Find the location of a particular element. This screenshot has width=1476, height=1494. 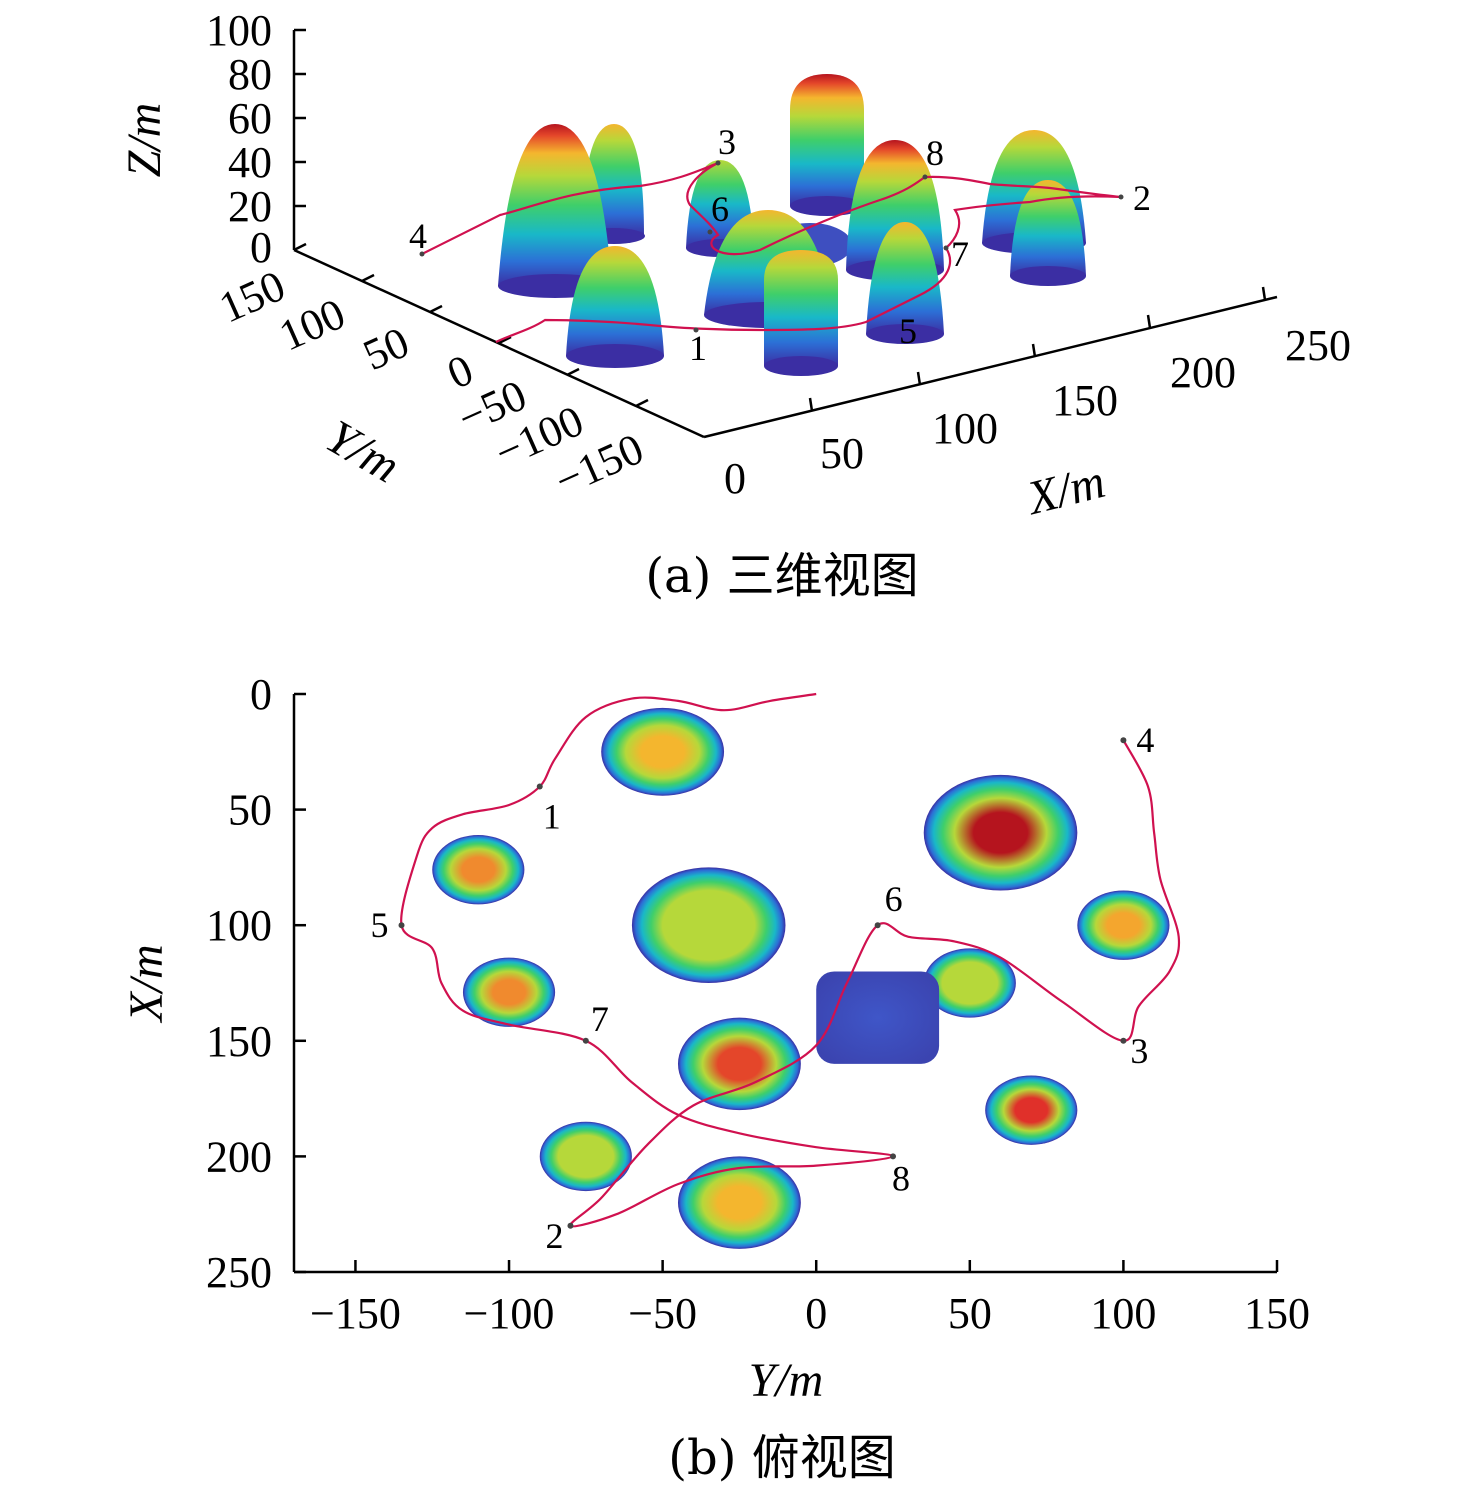

z-axis-title: Z/m is located at coordinates (144, 140).